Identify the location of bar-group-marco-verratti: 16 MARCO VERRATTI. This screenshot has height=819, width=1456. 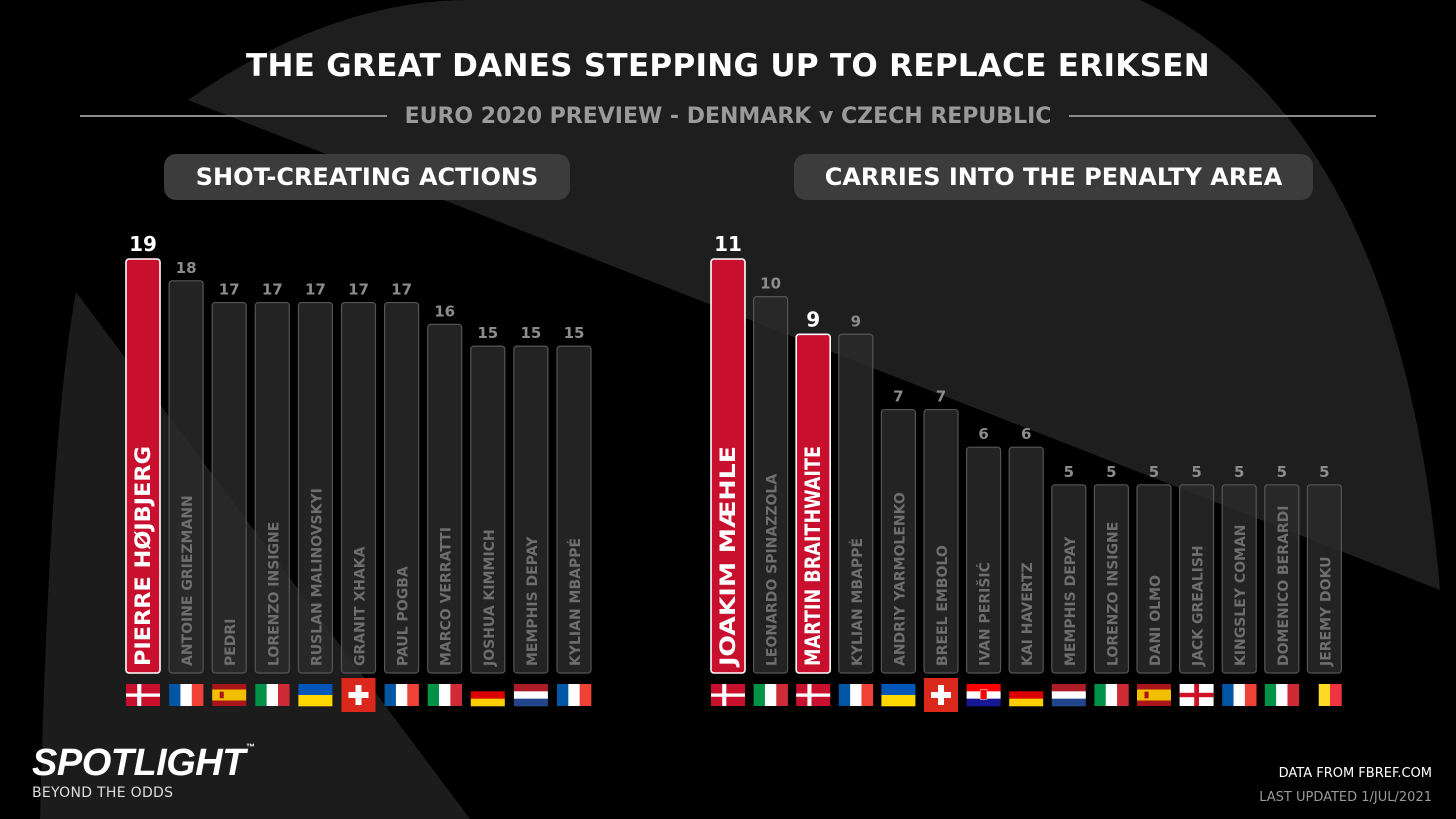
(445, 488).